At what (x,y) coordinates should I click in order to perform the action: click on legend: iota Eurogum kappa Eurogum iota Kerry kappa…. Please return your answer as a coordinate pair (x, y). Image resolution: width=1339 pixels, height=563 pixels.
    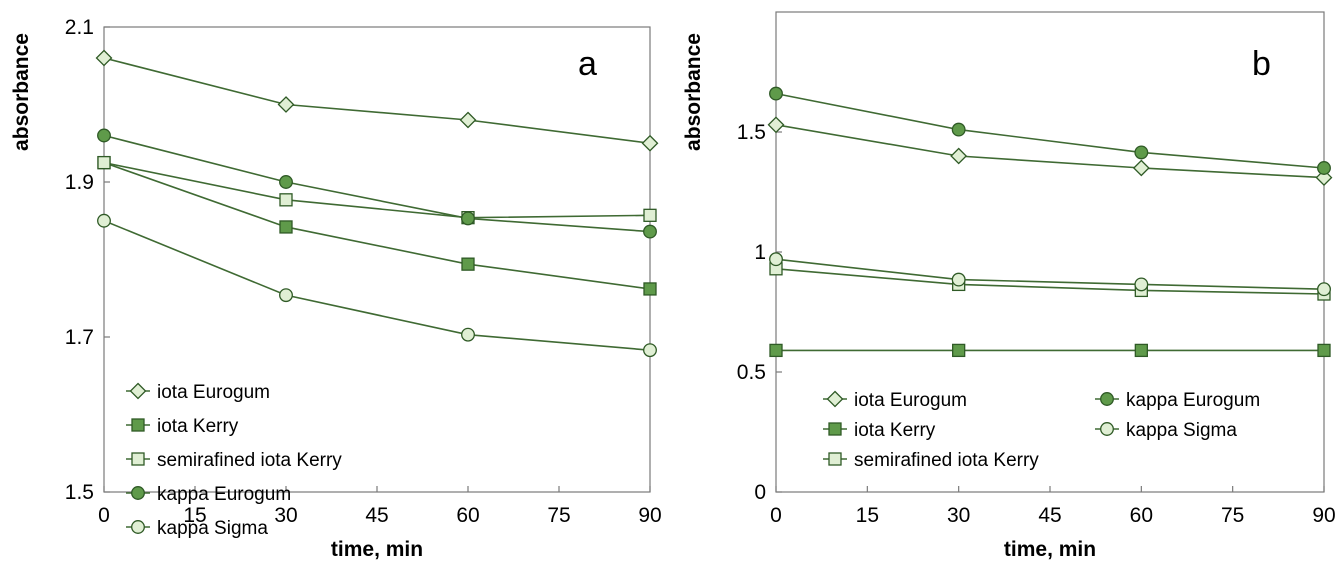
    Looking at the image, I should click on (1041, 430).